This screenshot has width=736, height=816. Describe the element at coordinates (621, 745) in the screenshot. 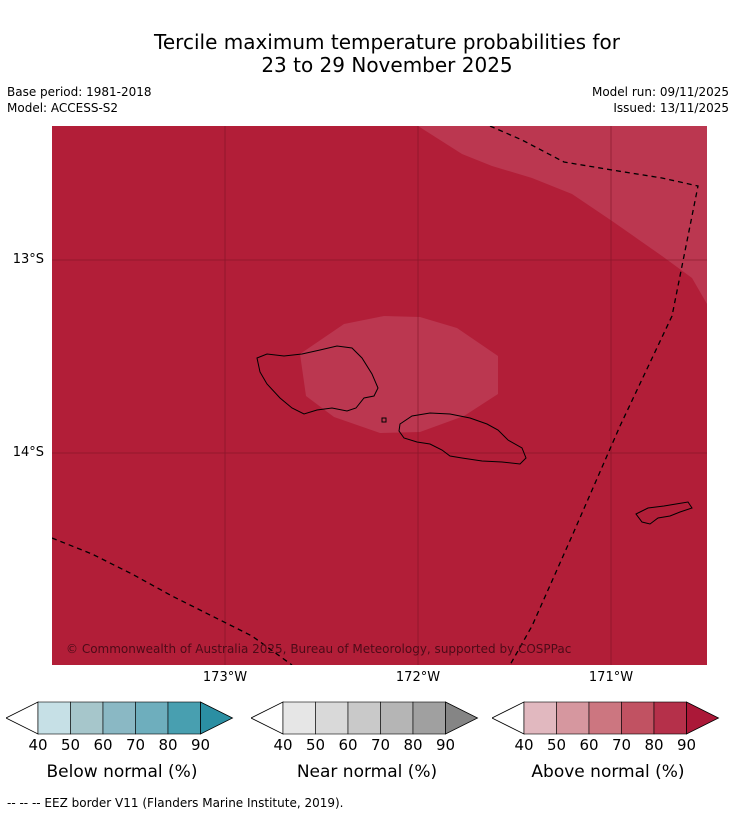

I see `colorbar-above-tick-70: 70` at that location.